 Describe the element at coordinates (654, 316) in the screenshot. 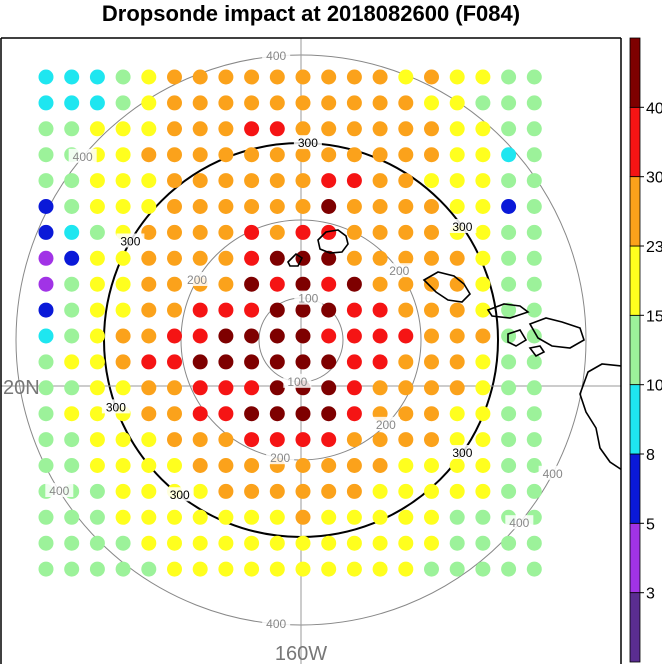

I see `colorbar-label: 15` at that location.